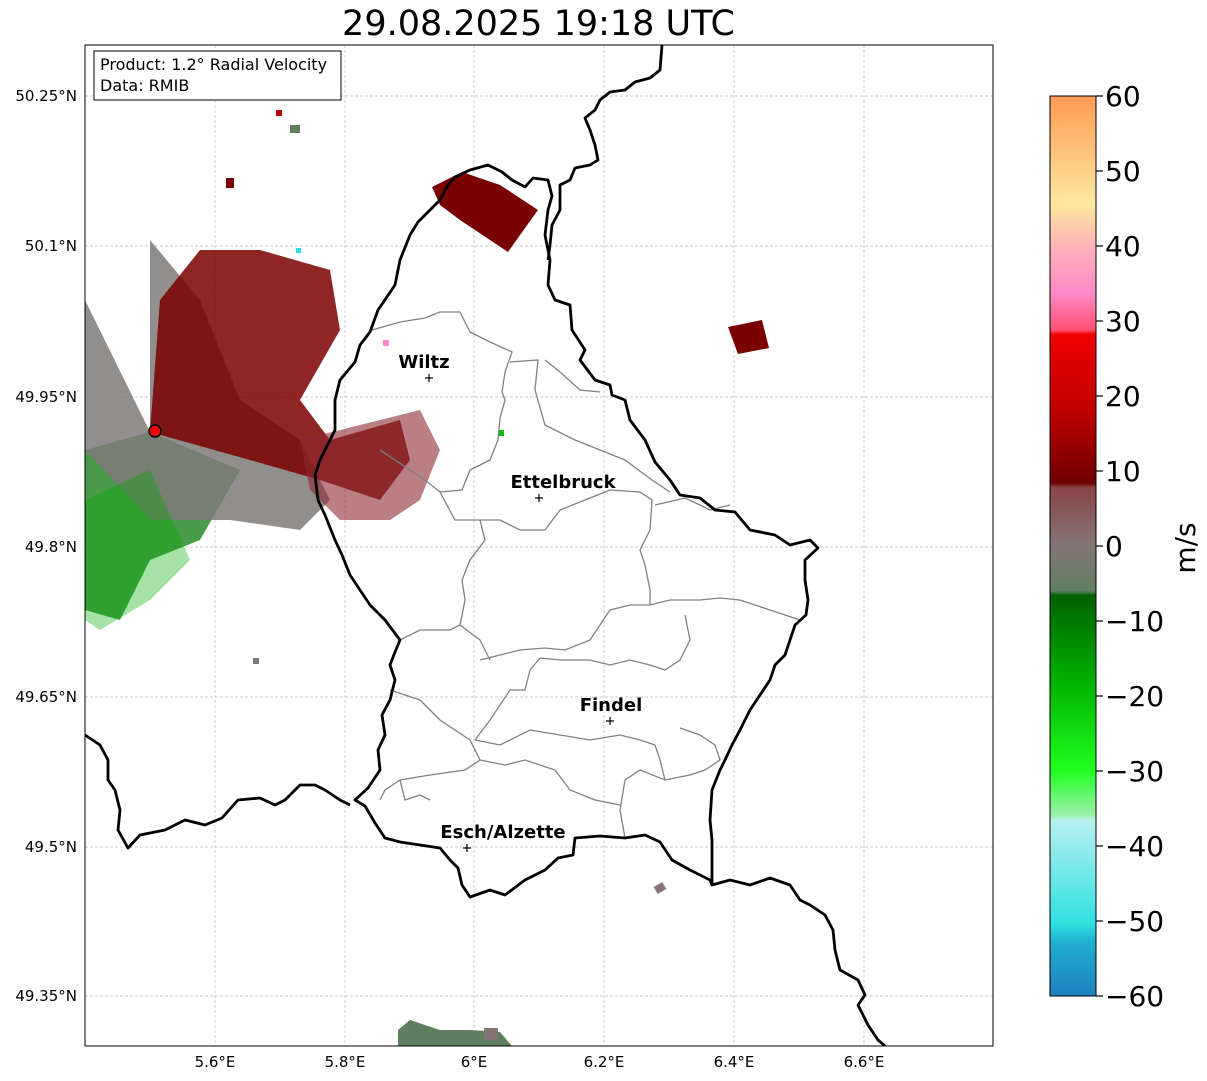 This screenshot has width=1207, height=1081. I want to click on colorbar-tick: 50, so click(1123, 171).